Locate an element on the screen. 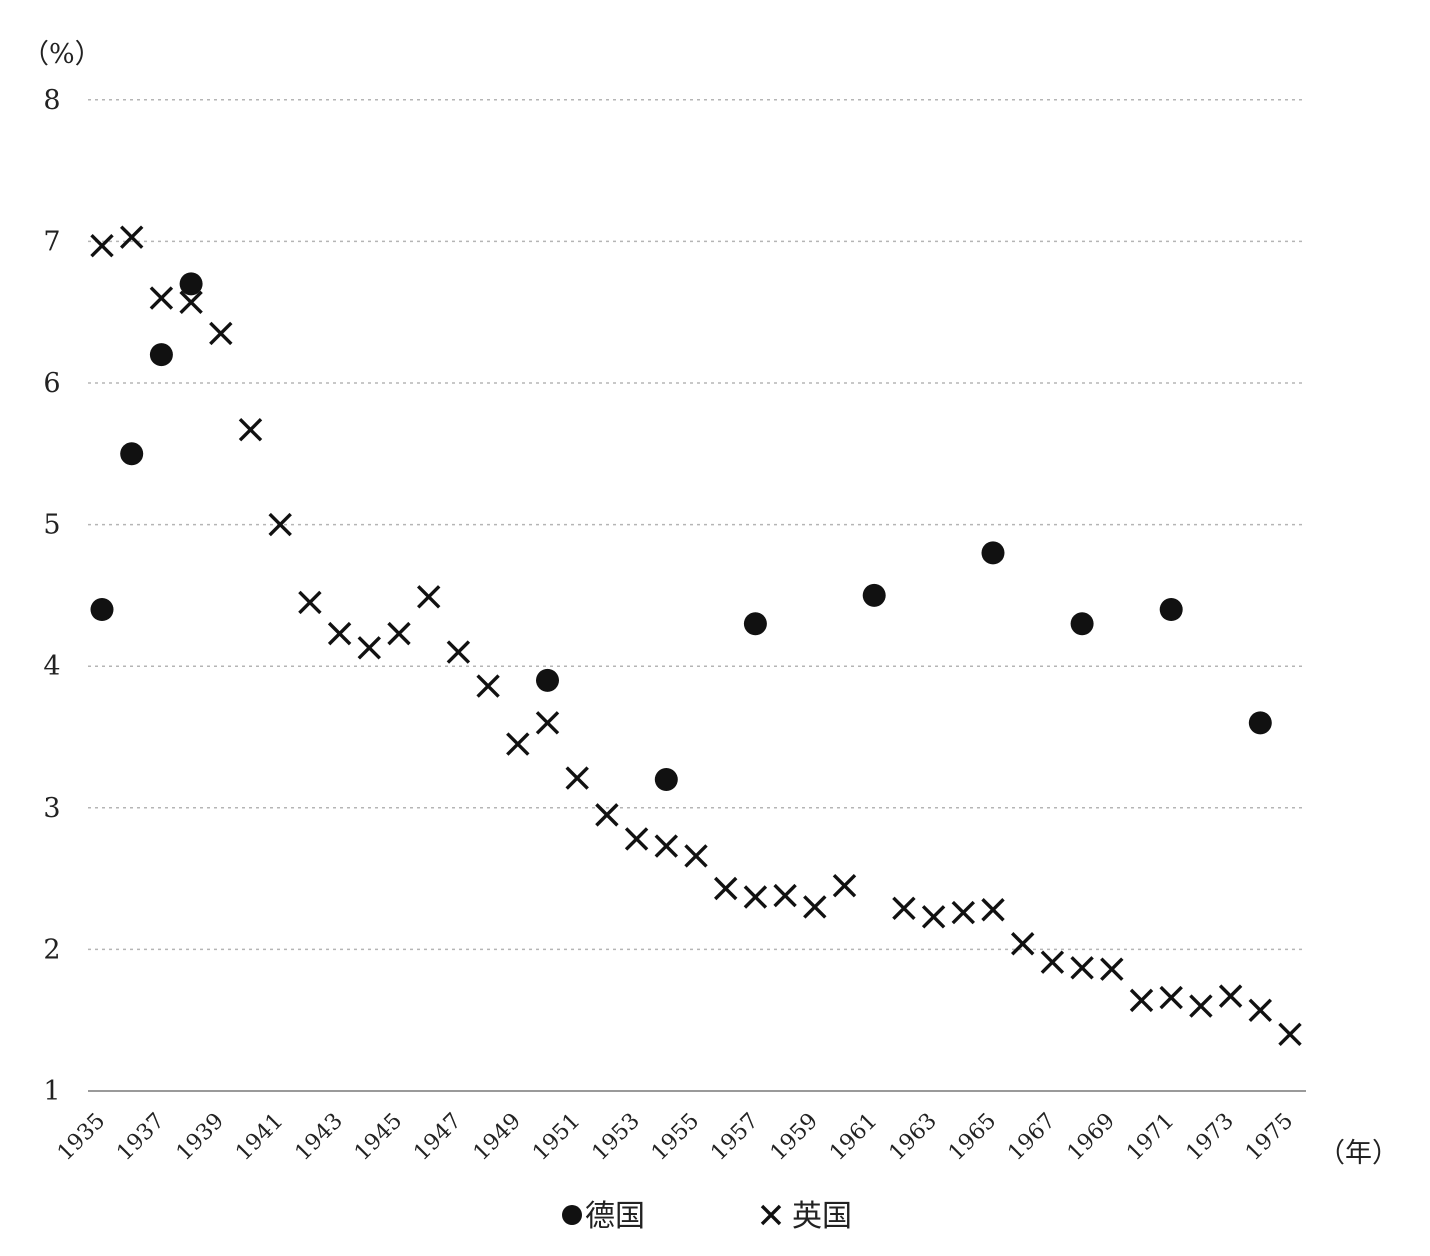 This screenshot has height=1256, width=1430. x-tick-label: 1967 is located at coordinates (1031, 1137).